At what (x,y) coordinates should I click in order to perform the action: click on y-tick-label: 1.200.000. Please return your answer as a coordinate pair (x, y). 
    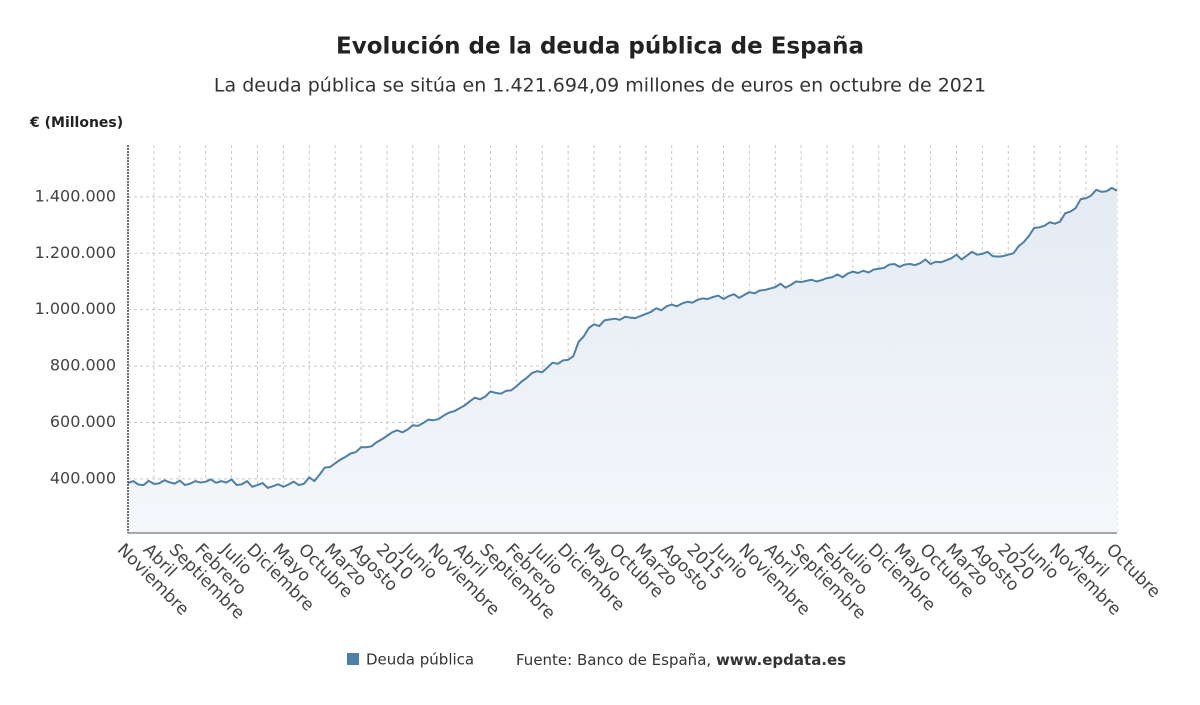
    Looking at the image, I should click on (75, 252).